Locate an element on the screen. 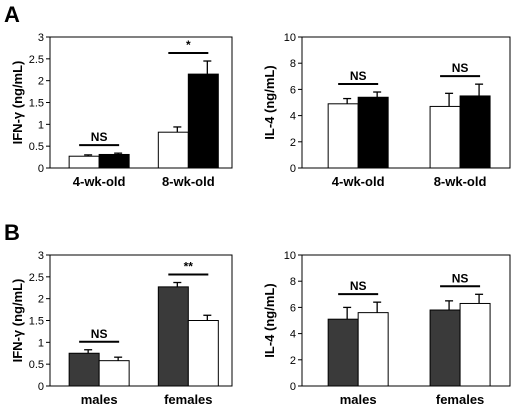 The image size is (520, 416). significance-label: ** is located at coordinates (189, 267).